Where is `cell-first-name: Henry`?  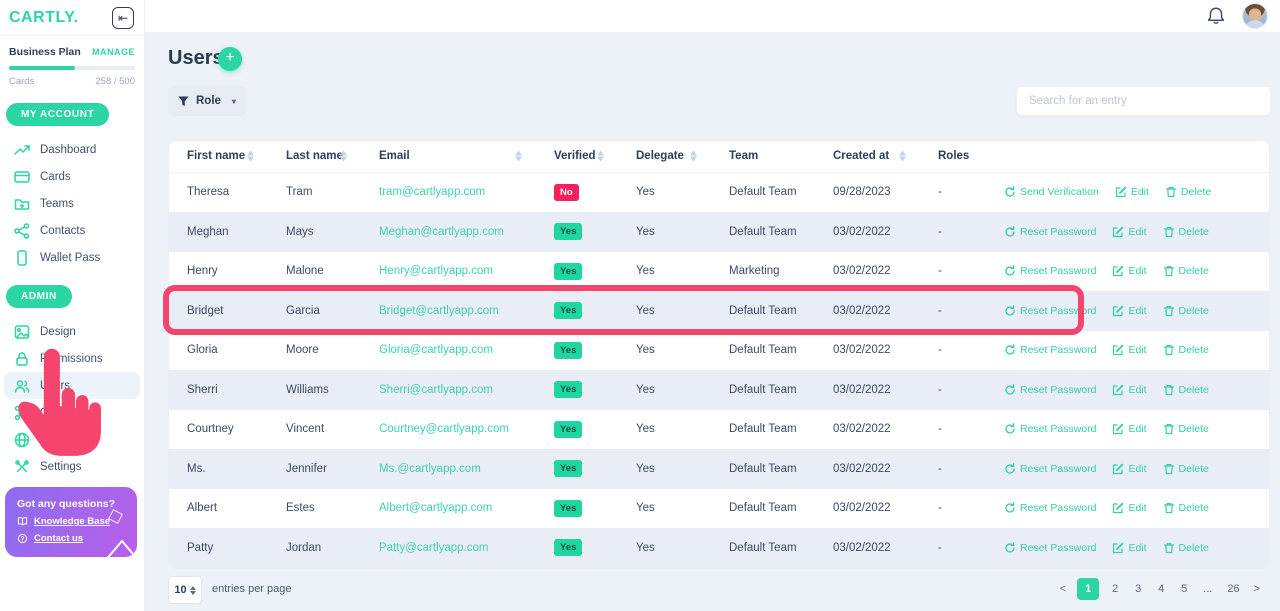 cell-first-name: Henry is located at coordinates (202, 271).